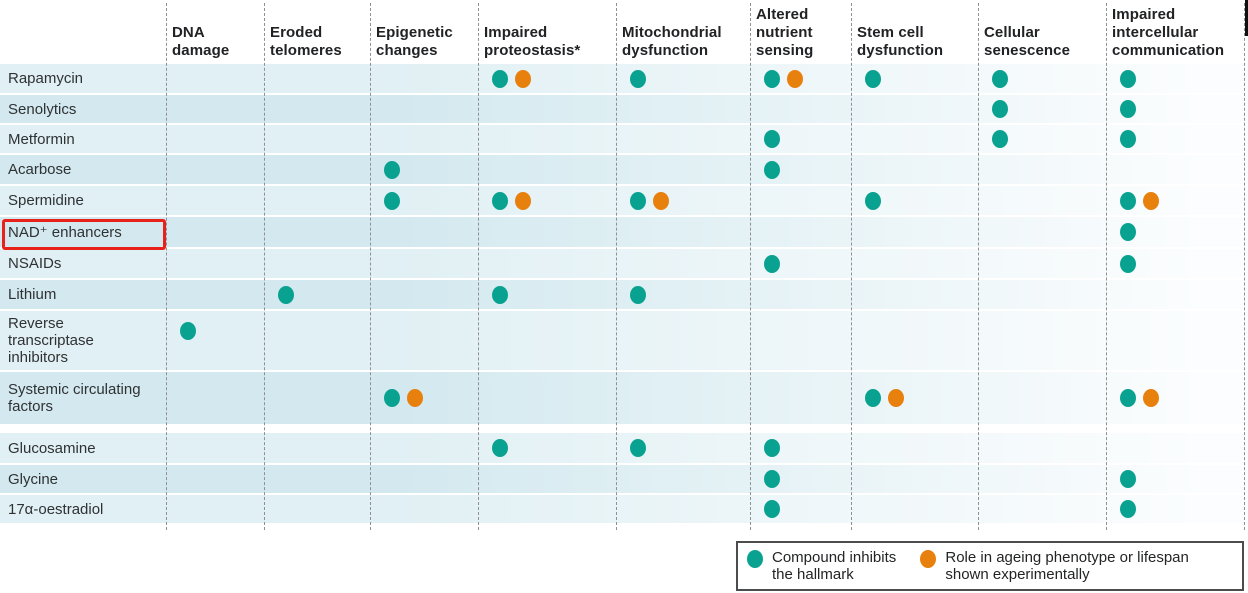  I want to click on legend-label-inhibits: Compound inhibits the hallmark, so click(834, 566).